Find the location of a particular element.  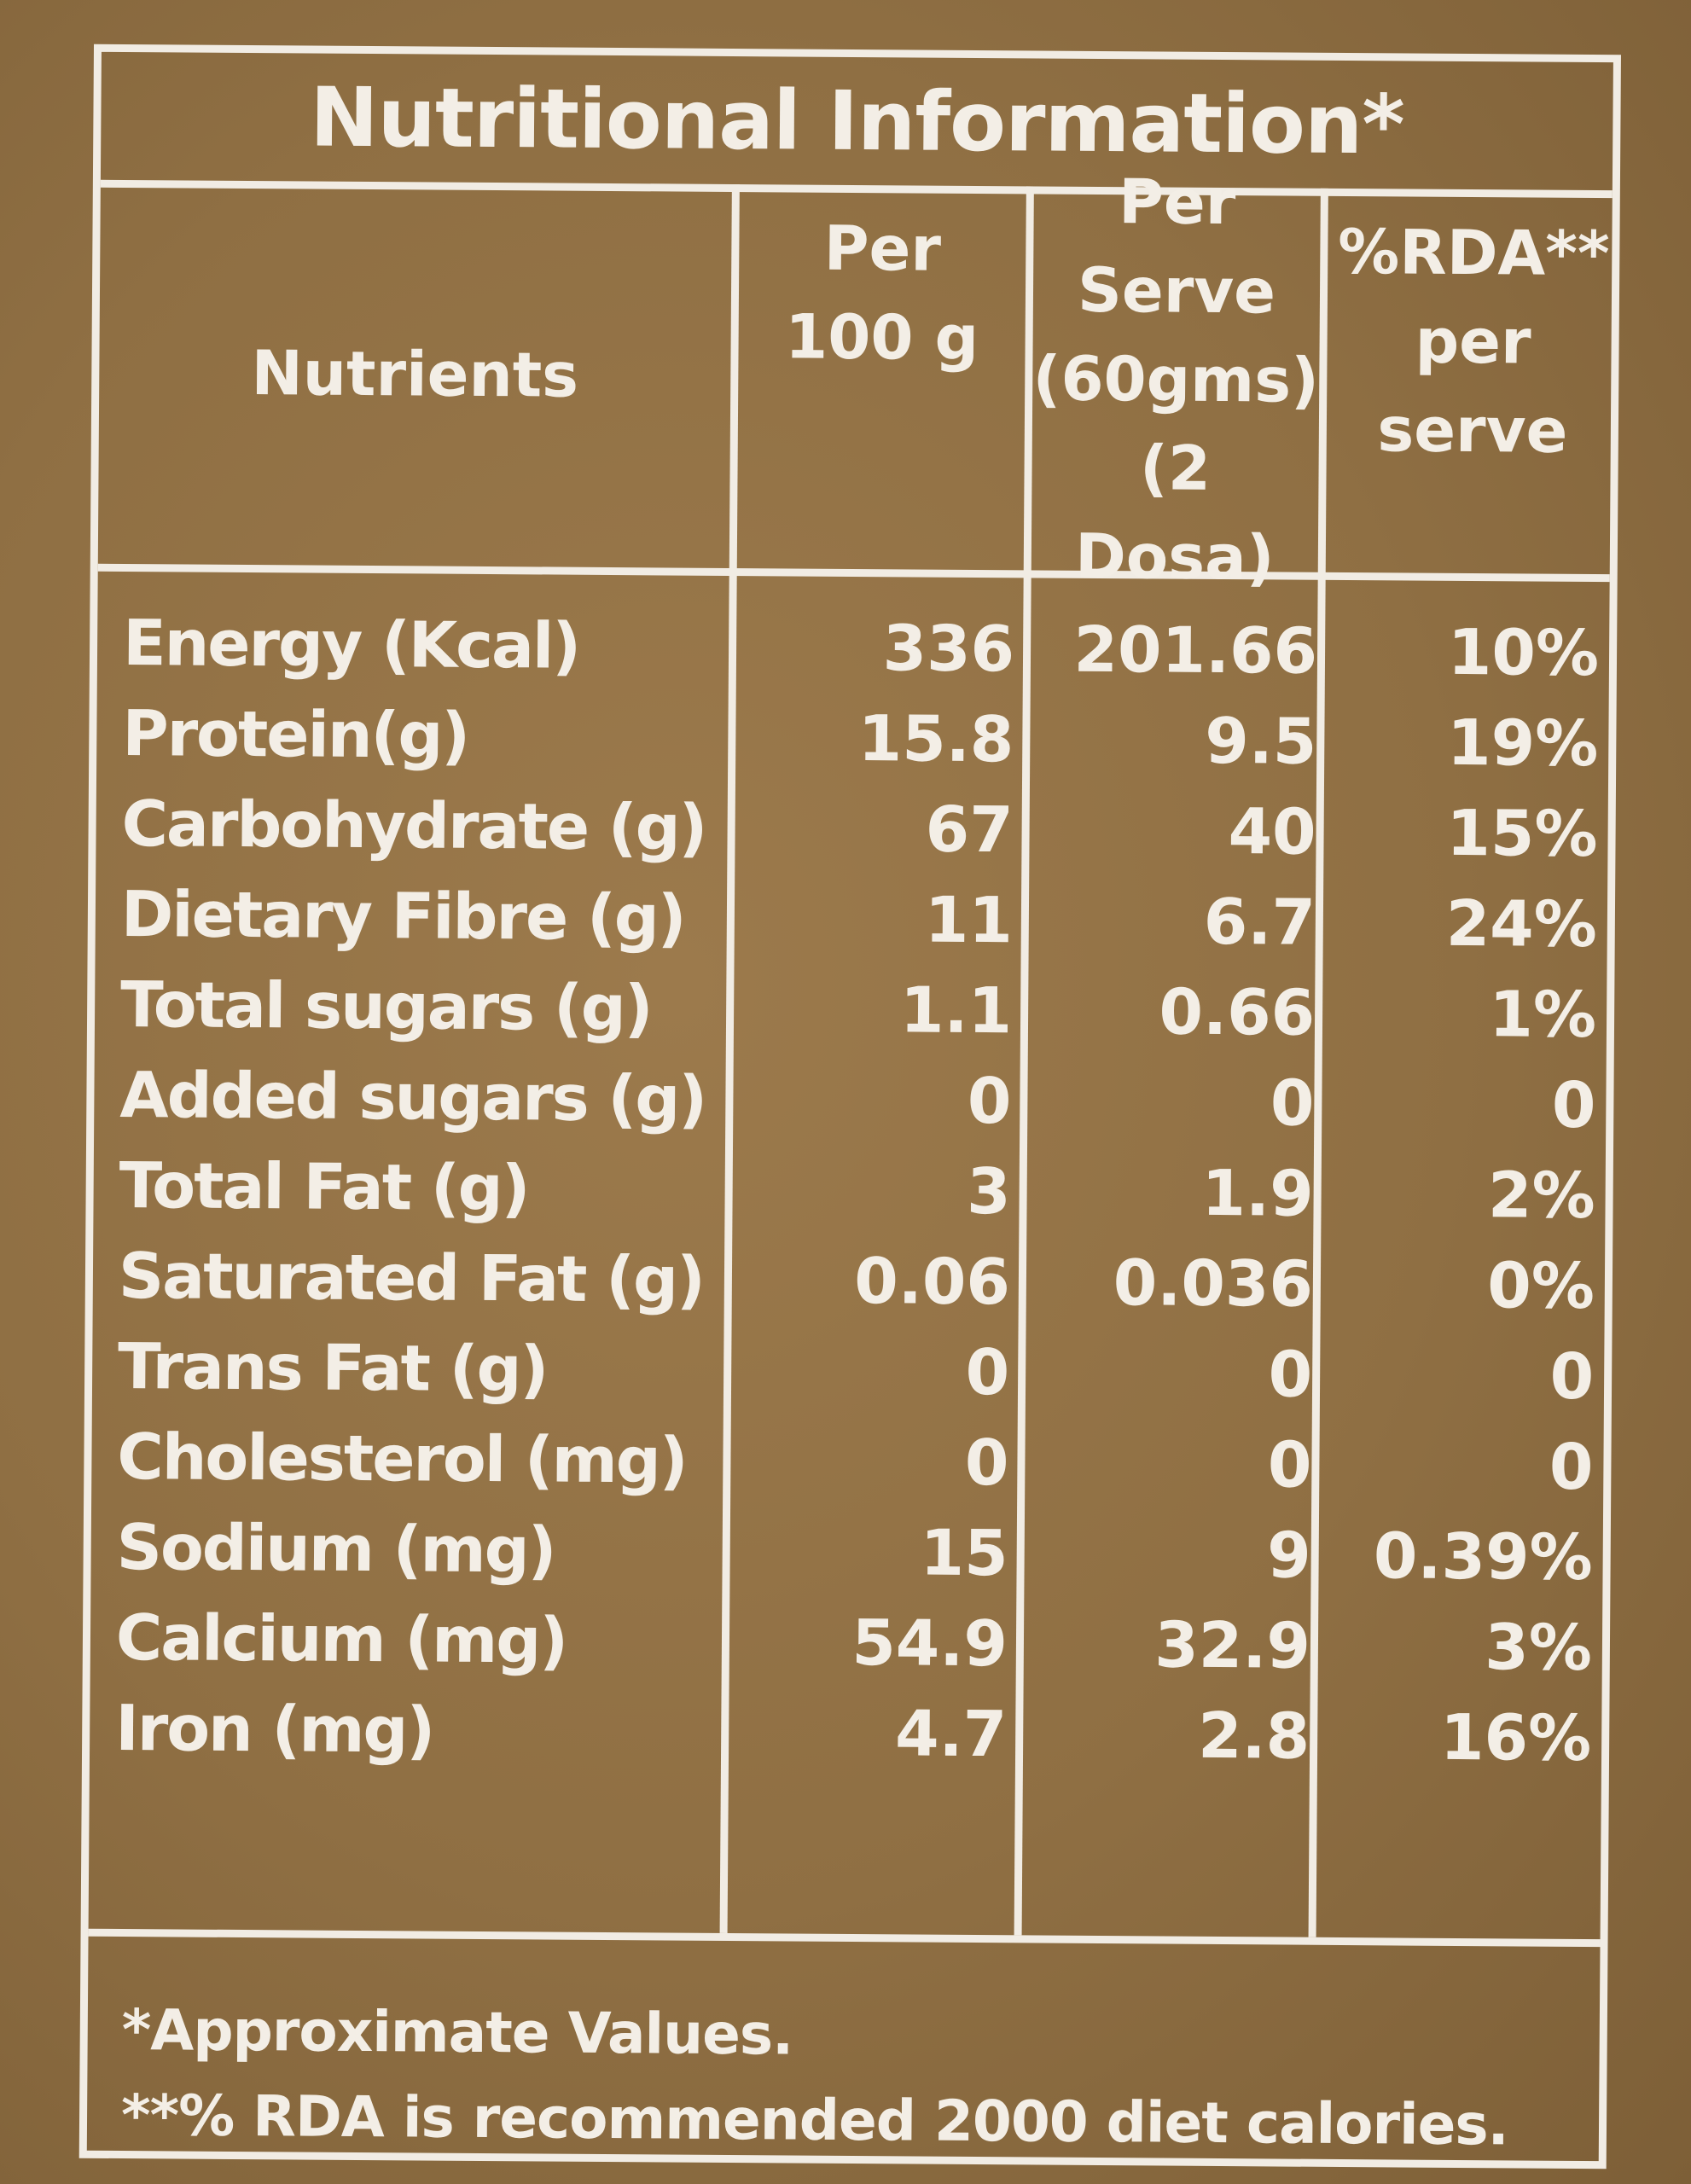

nutrient-name: Protein(g) is located at coordinates (295, 735).